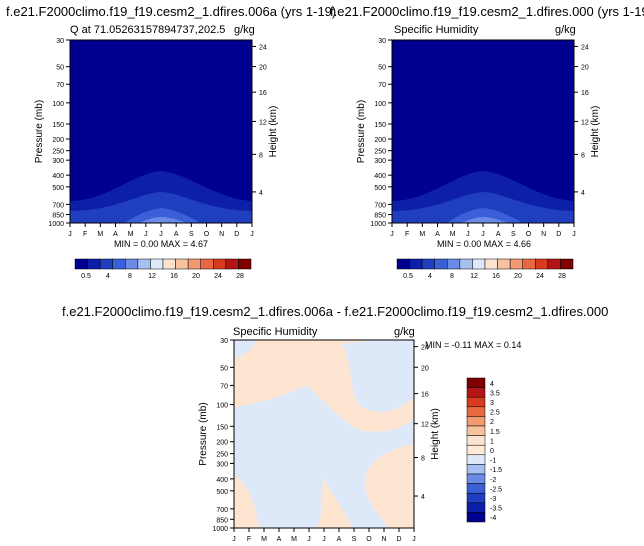 The height and width of the screenshot is (546, 644). I want to click on colorbar-label: 16, so click(174, 276).